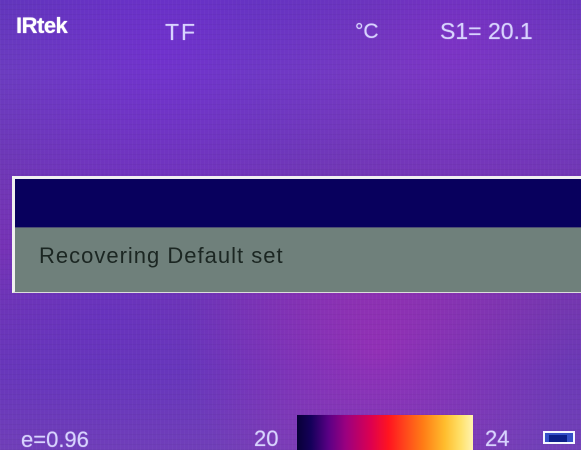 Image resolution: width=581 pixels, height=450 pixels. I want to click on palette-icon, so click(559, 437).